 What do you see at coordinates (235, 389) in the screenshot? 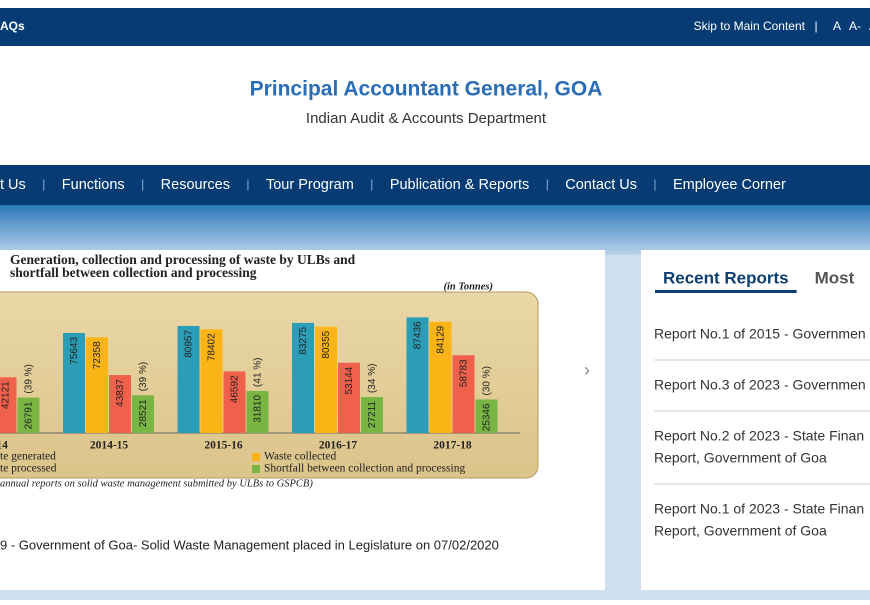
I see `bar-value-label: 46592` at bounding box center [235, 389].